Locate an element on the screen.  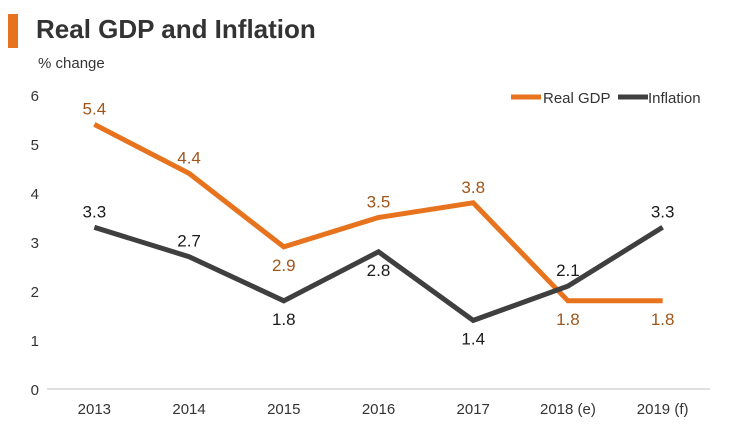
inflation-data-label: 2.8 is located at coordinates (379, 270).